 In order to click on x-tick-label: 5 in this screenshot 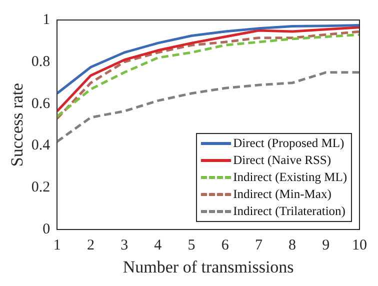, I will do `click(192, 246)`.